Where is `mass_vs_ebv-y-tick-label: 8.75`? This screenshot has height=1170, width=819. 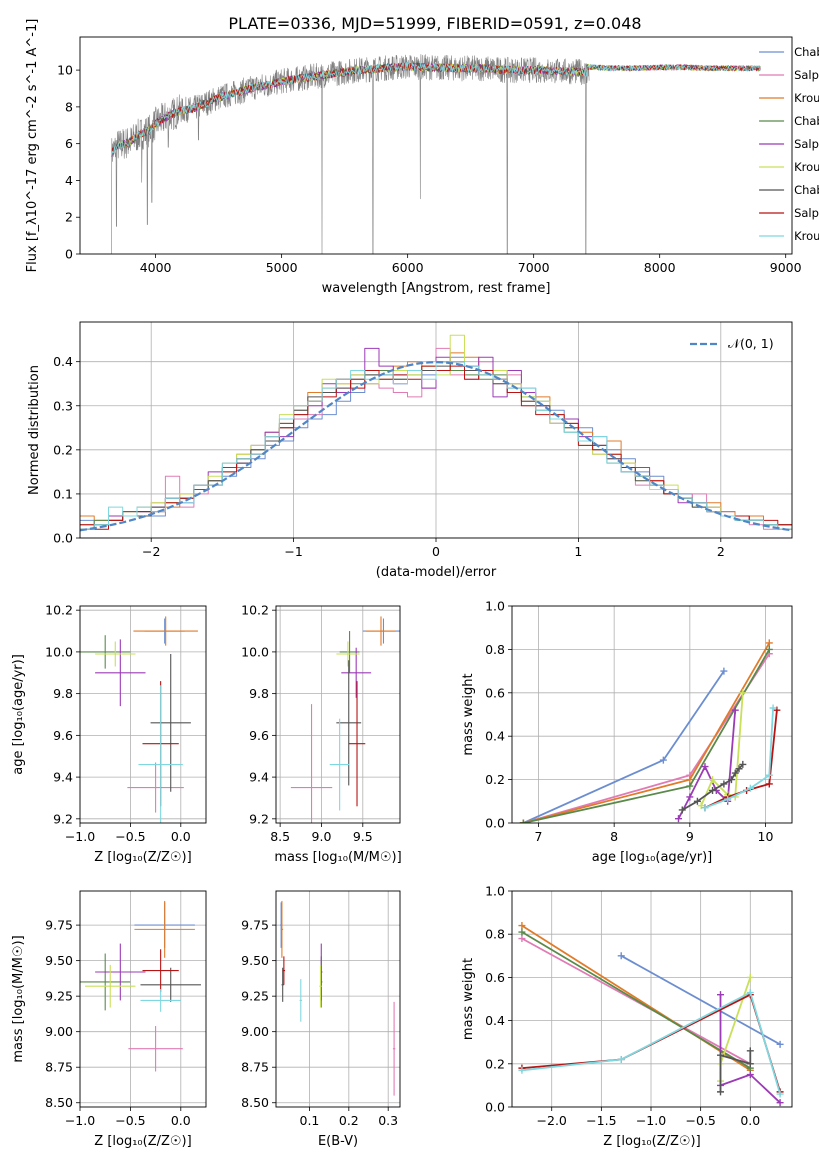 mass_vs_ebv-y-tick-label: 8.75 is located at coordinates (255, 1067).